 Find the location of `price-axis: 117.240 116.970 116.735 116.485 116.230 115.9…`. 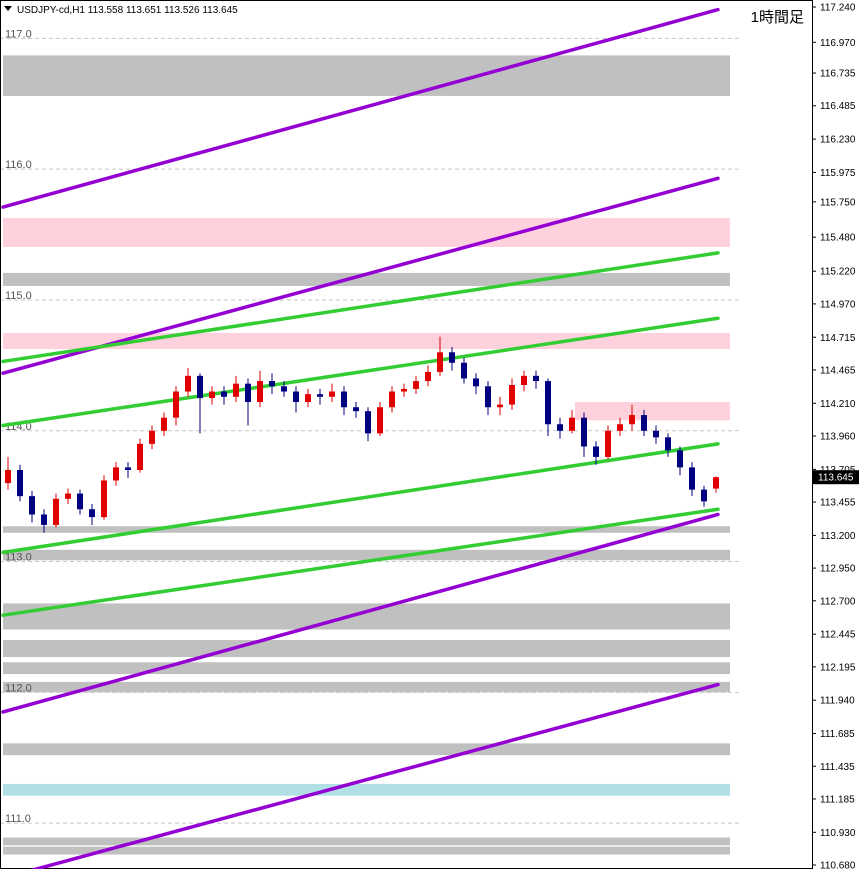

price-axis: 117.240 116.970 116.735 116.485 116.230 115.9… is located at coordinates (835, 436).